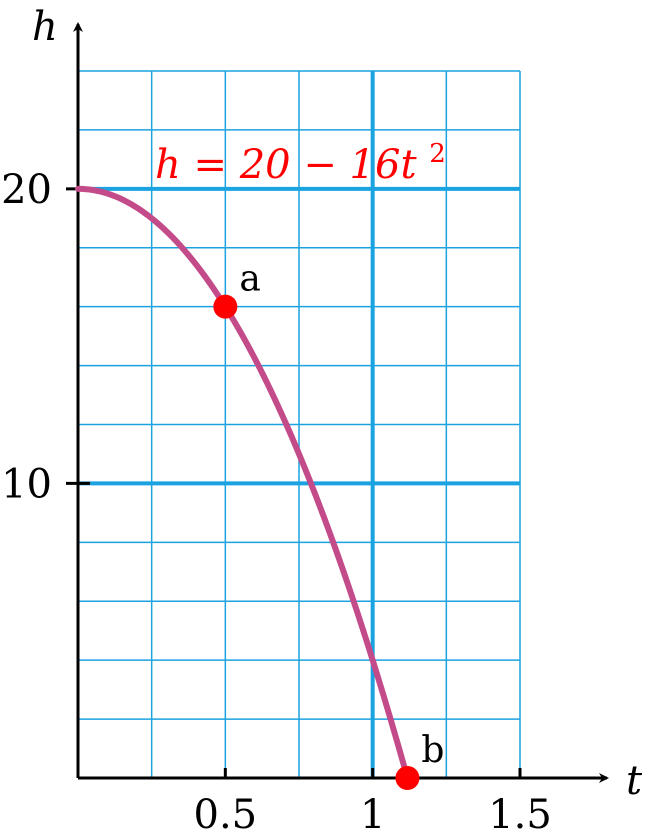  I want to click on y-axis-label: h, so click(45, 27).